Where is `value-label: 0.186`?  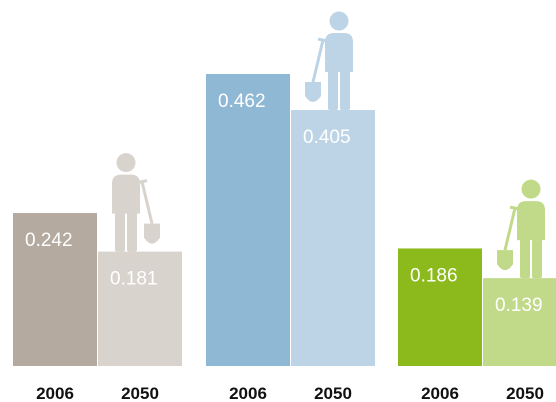 value-label: 0.186 is located at coordinates (434, 275).